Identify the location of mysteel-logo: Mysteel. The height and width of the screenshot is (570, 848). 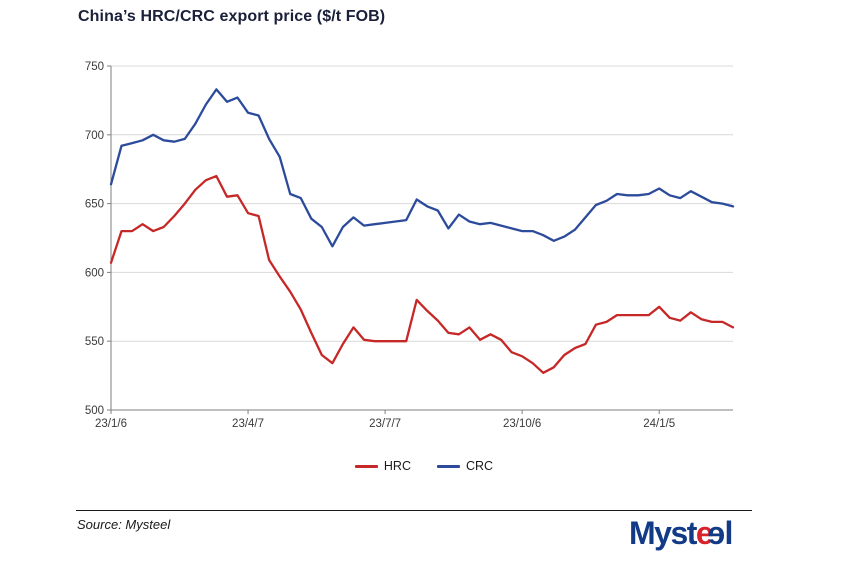
(681, 533).